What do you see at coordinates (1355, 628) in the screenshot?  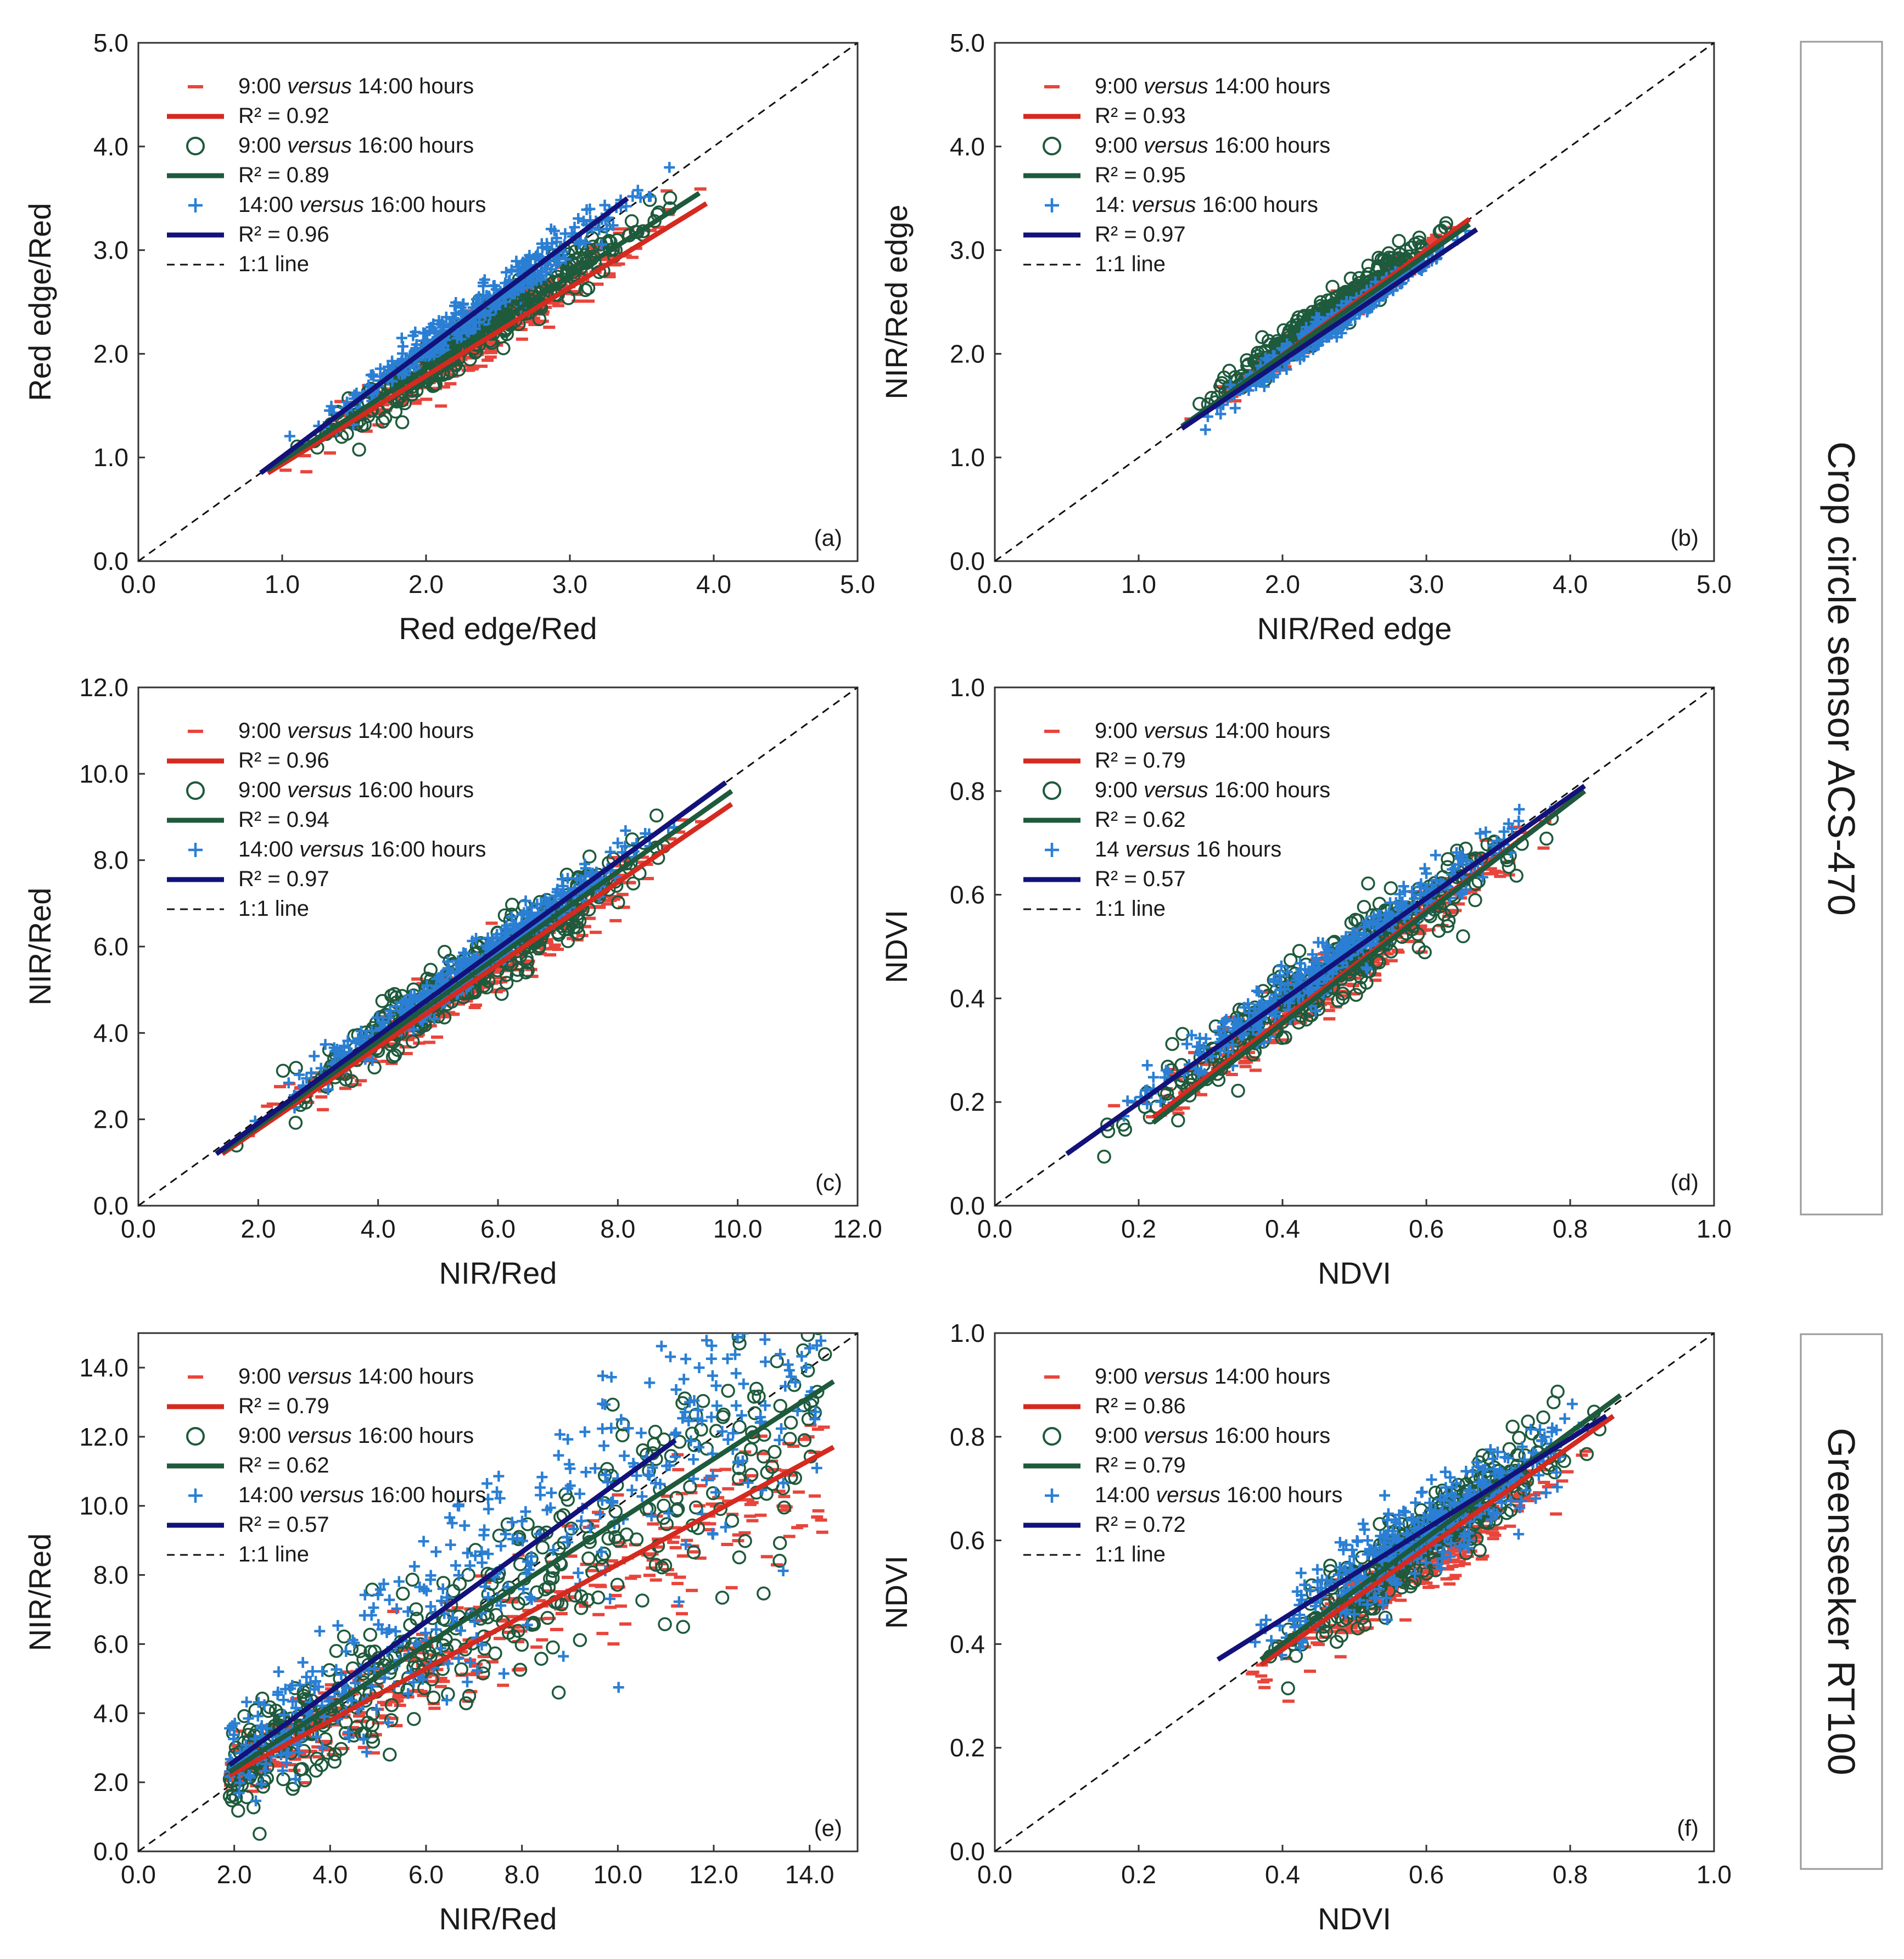 I see `x-axis-label: NIR/Red edge` at bounding box center [1355, 628].